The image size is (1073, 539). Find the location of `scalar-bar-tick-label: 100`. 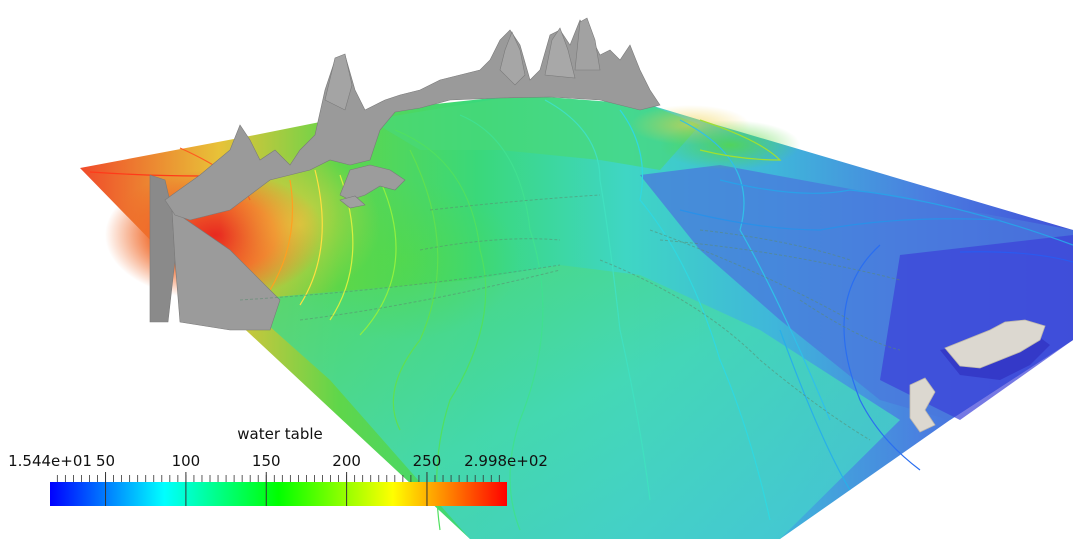

scalar-bar-tick-label: 100 is located at coordinates (186, 461).